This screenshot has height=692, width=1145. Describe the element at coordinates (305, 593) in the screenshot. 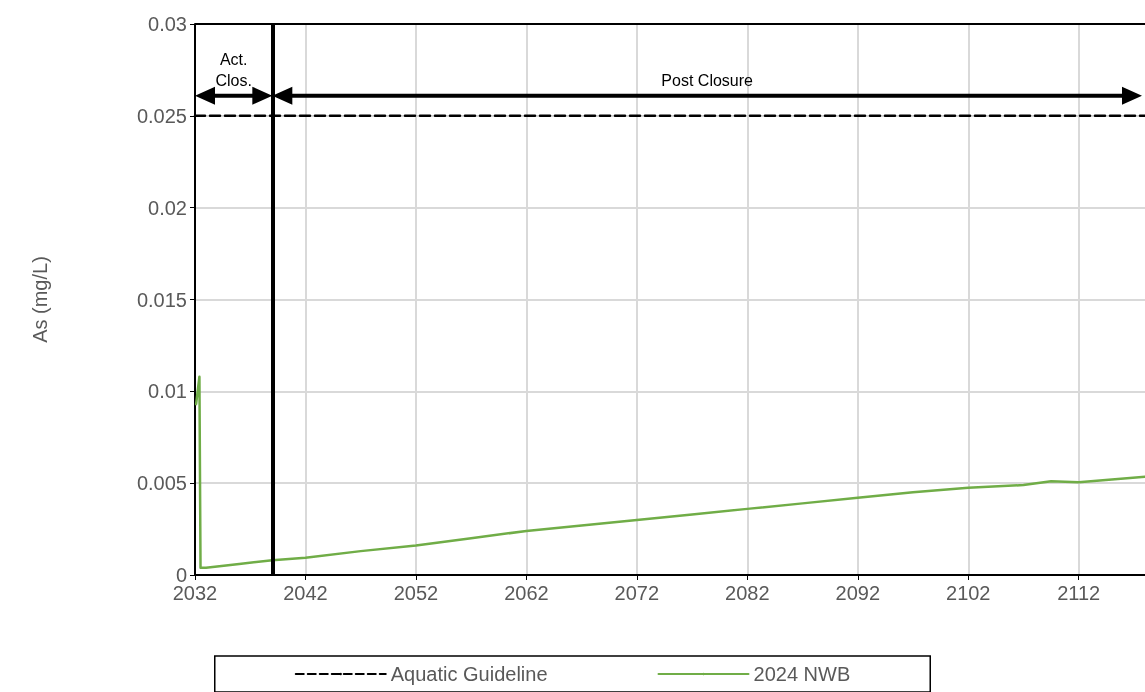

I see `x-tick-label: 2042` at that location.